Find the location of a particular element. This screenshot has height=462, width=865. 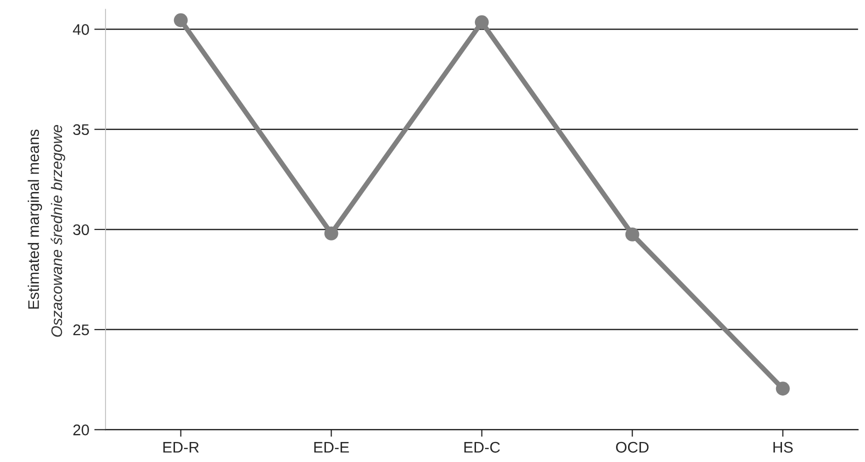

y-tick-label: 35 is located at coordinates (81, 130).